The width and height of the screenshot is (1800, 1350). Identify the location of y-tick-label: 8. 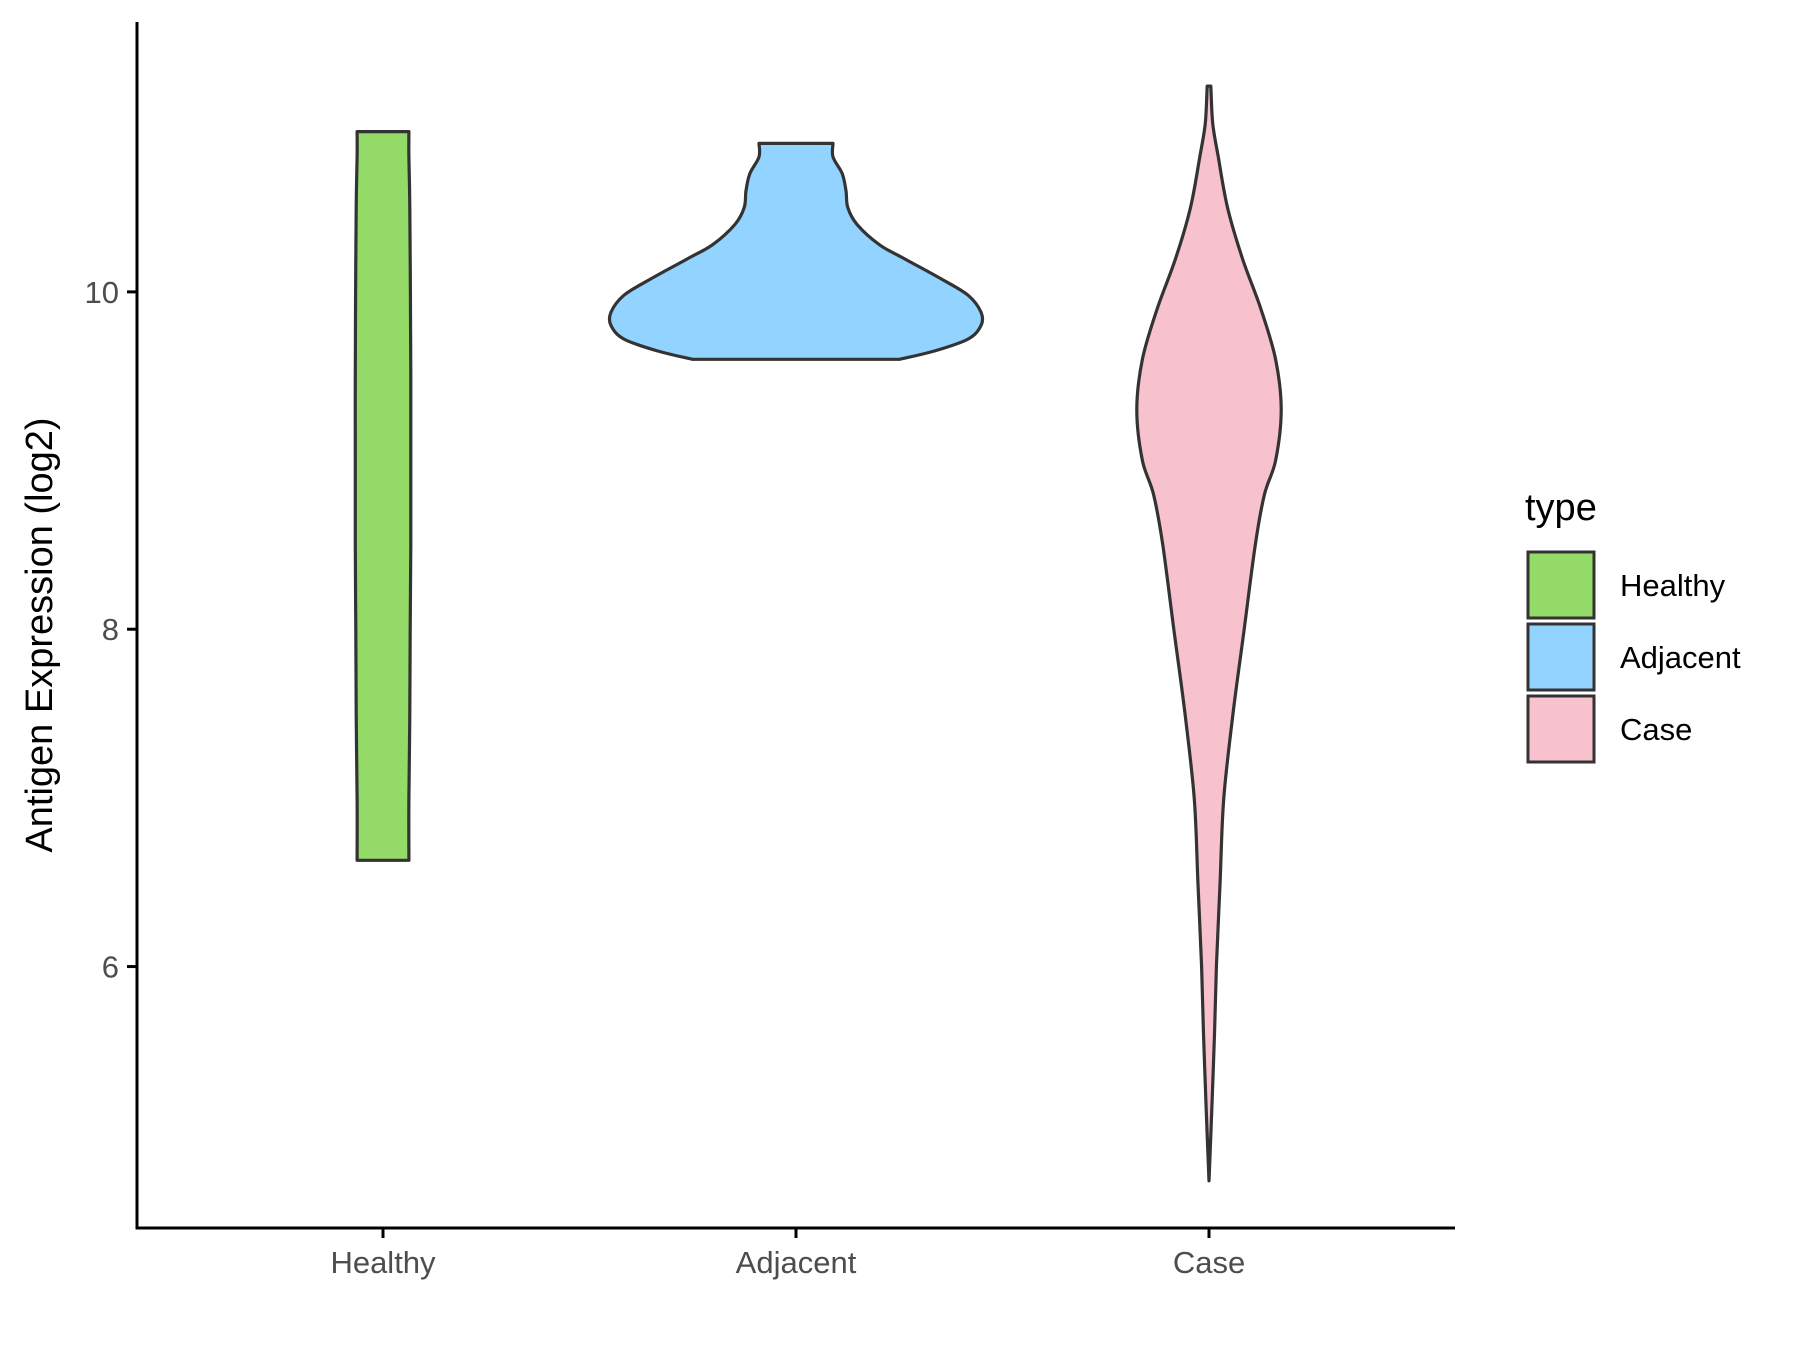
(110, 629).